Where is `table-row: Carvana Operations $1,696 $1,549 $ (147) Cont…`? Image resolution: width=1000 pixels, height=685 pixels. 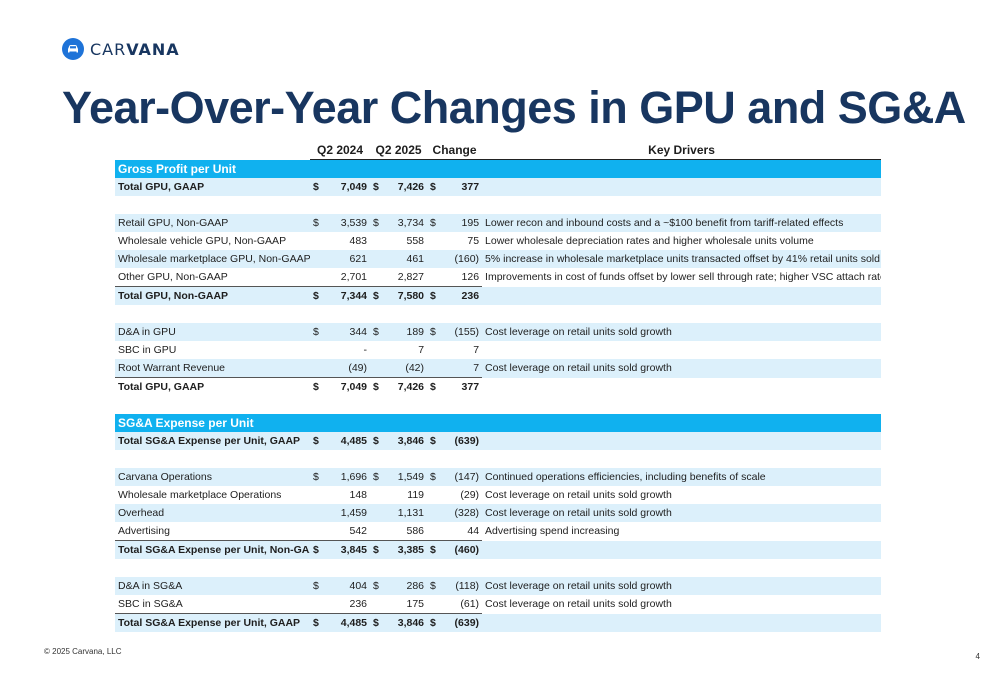 table-row: Carvana Operations $1,696 $1,549 $ (147) Cont… is located at coordinates (498, 477).